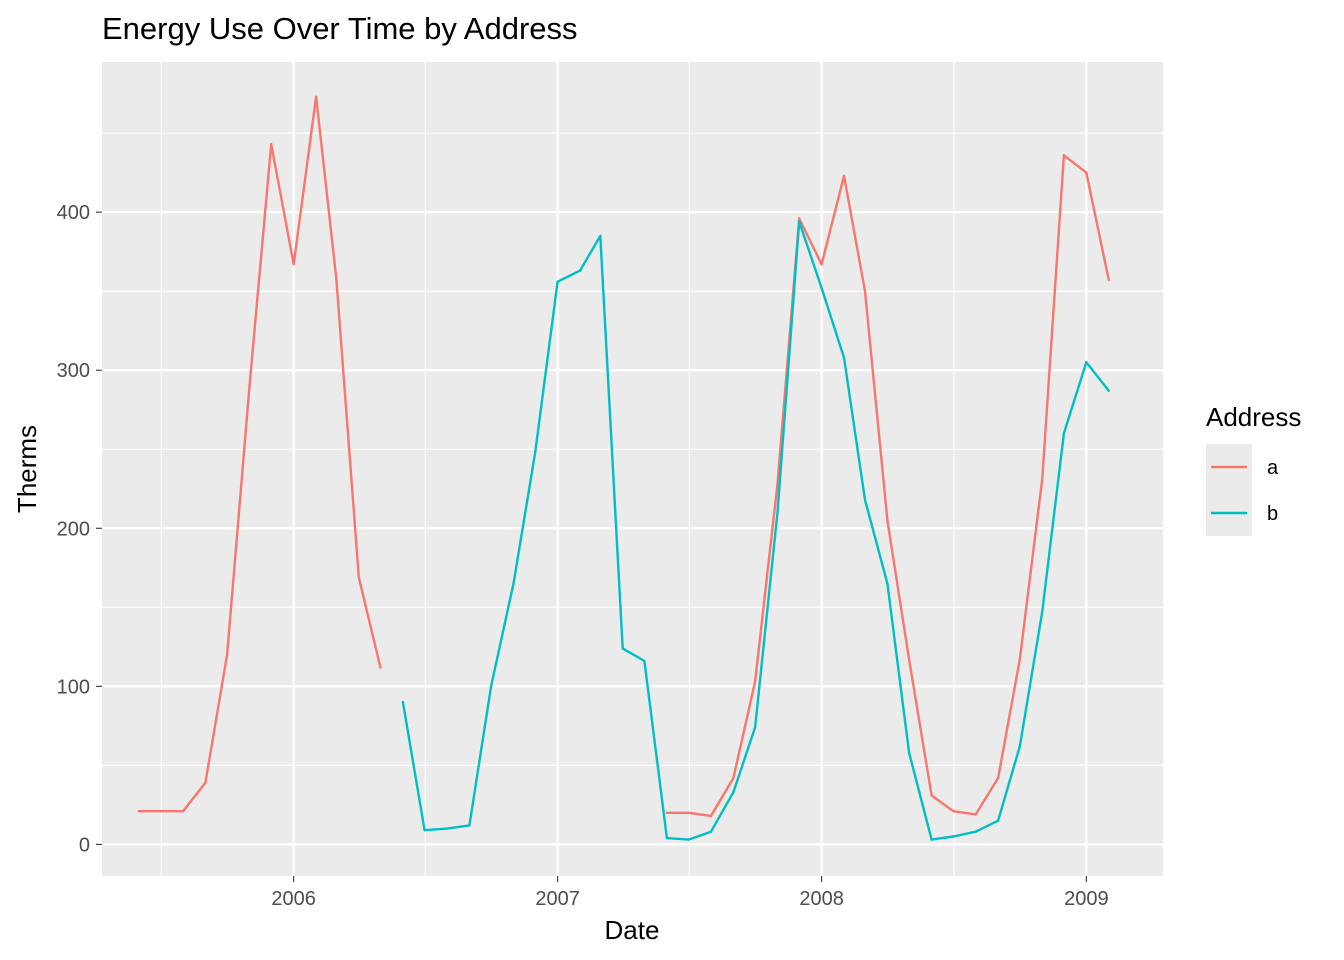 This screenshot has width=1344, height=960. What do you see at coordinates (73, 371) in the screenshot?
I see `y-tick-label: 300` at bounding box center [73, 371].